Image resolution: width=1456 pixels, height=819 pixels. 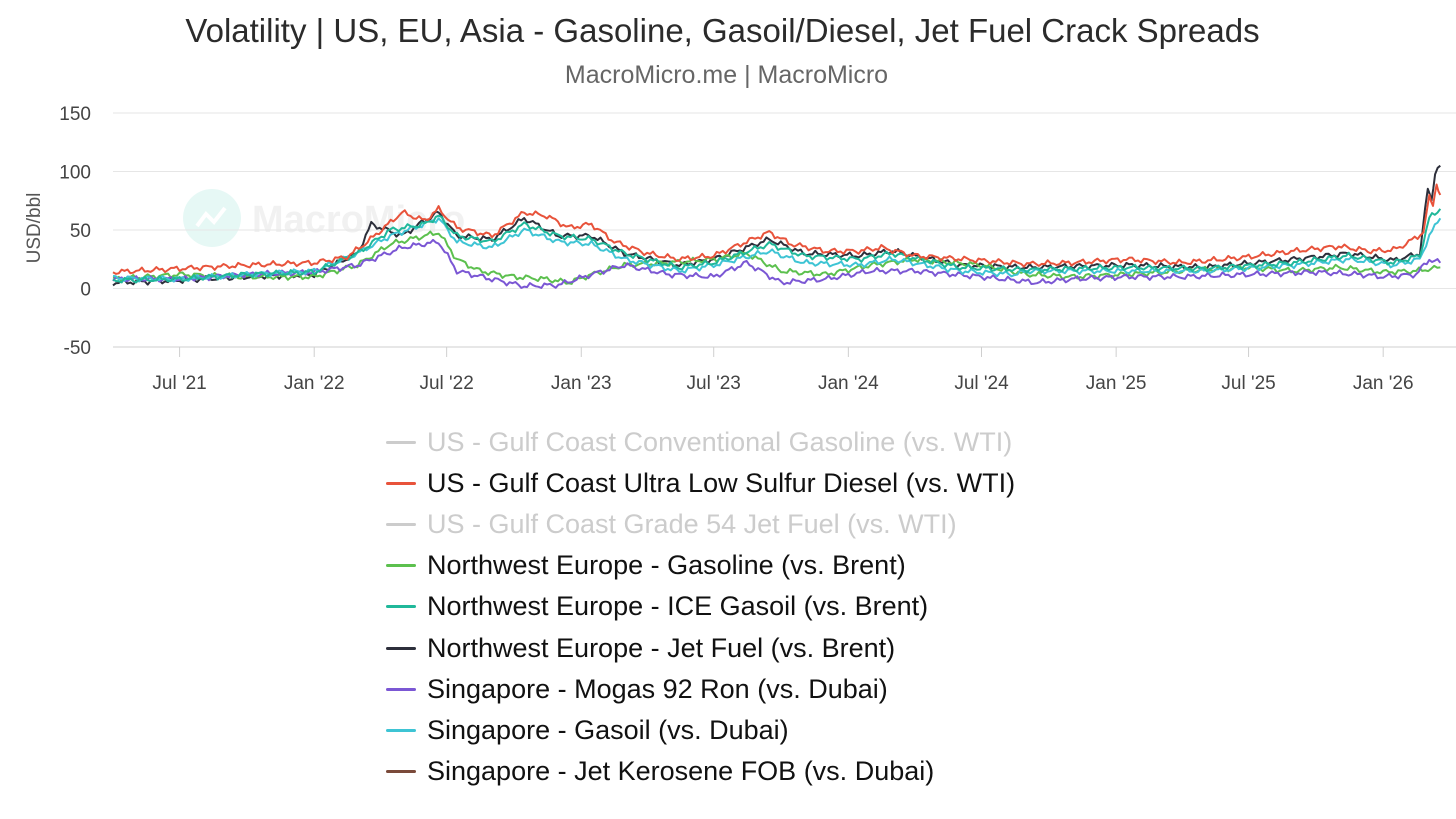 What do you see at coordinates (1116, 383) in the screenshot?
I see `x-tick-label: Jan '25` at bounding box center [1116, 383].